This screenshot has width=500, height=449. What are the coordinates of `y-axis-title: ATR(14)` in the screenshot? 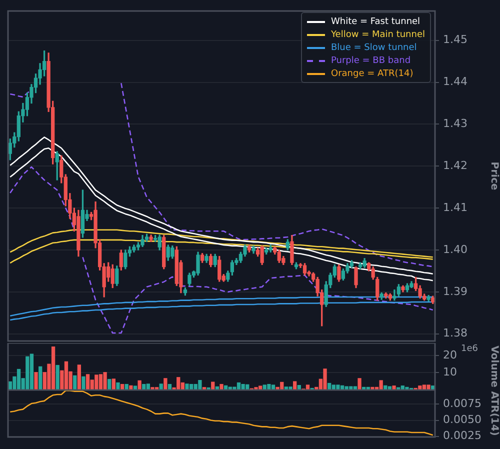 It's located at (494, 413).